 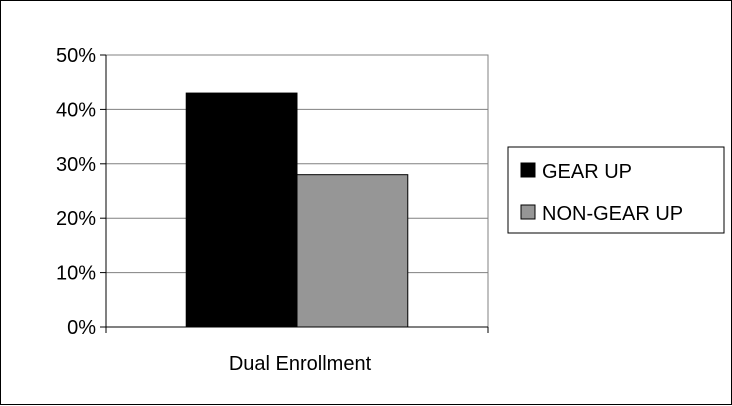 What do you see at coordinates (587, 172) in the screenshot?
I see `legend-label-gear-up: GEAR UP` at bounding box center [587, 172].